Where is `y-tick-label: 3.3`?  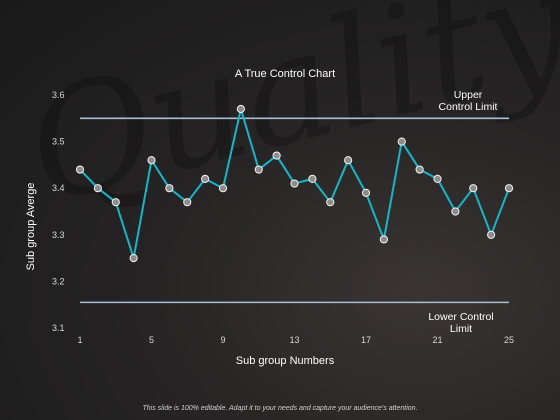 y-tick-label: 3.3 is located at coordinates (58, 235).